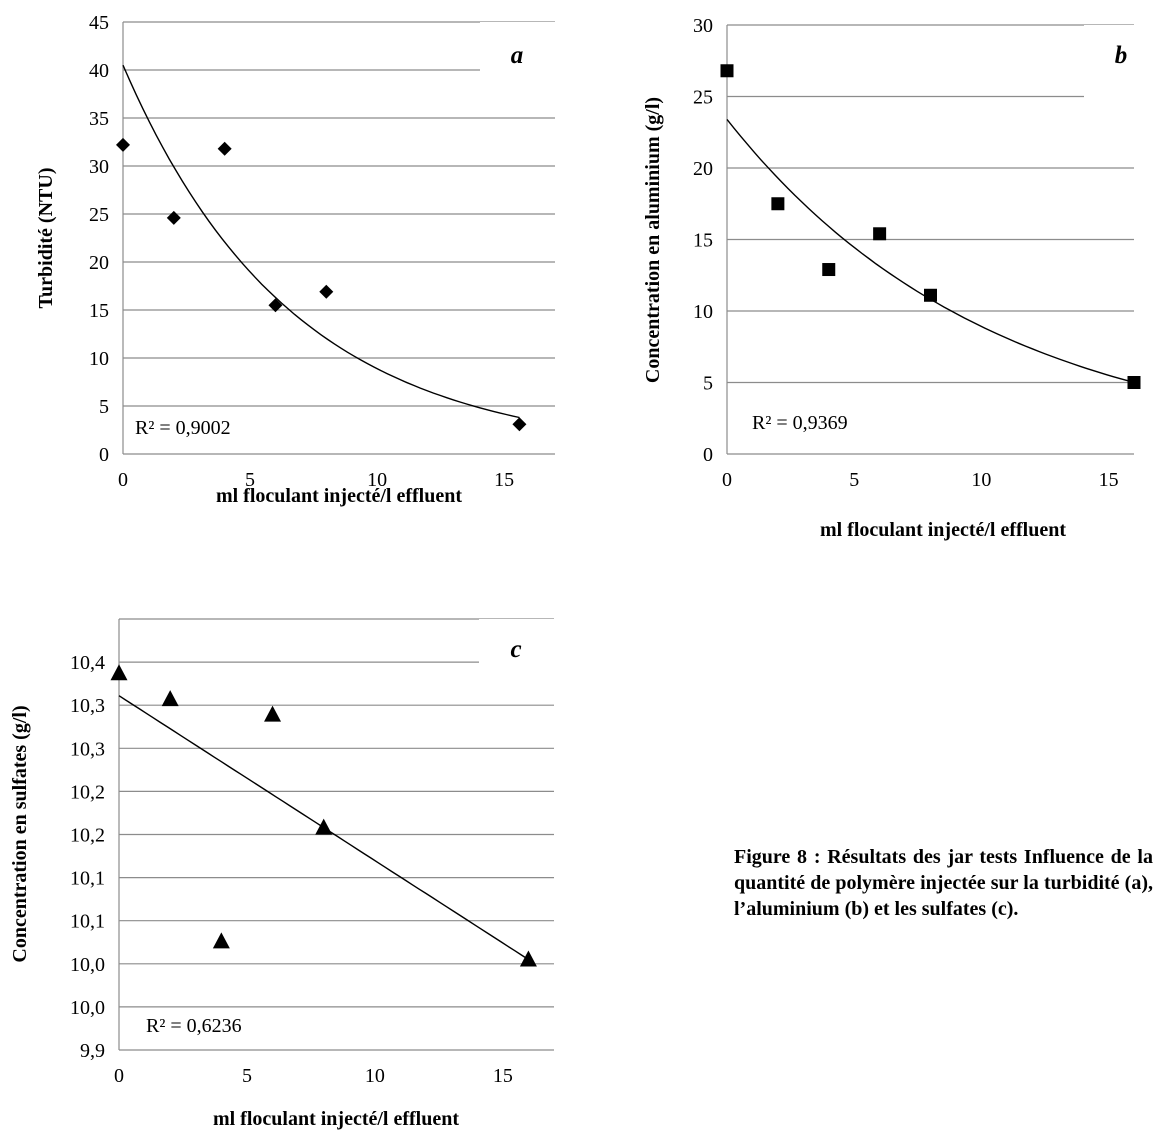 This screenshot has width=1153, height=1131. What do you see at coordinates (653, 240) in the screenshot?
I see `y-axis-title: Concentration en aluminium (g/l)` at bounding box center [653, 240].